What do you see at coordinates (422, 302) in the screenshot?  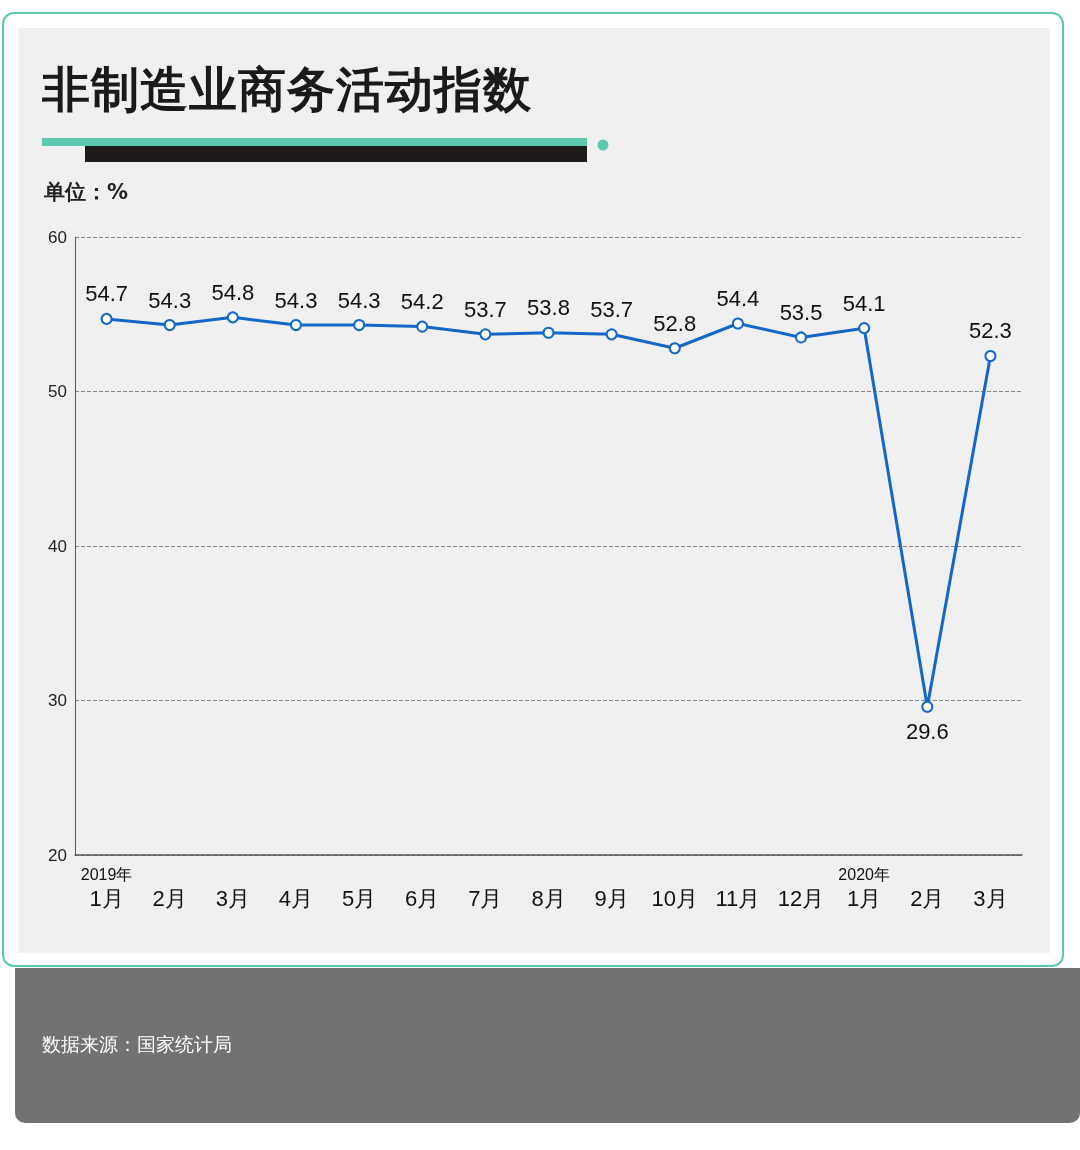 I see `data-label: 54.2` at bounding box center [422, 302].